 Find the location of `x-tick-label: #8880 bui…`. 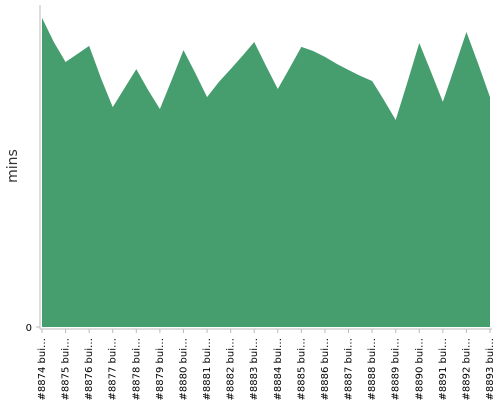

x-tick-label: #8880 bui… is located at coordinates (183, 369).